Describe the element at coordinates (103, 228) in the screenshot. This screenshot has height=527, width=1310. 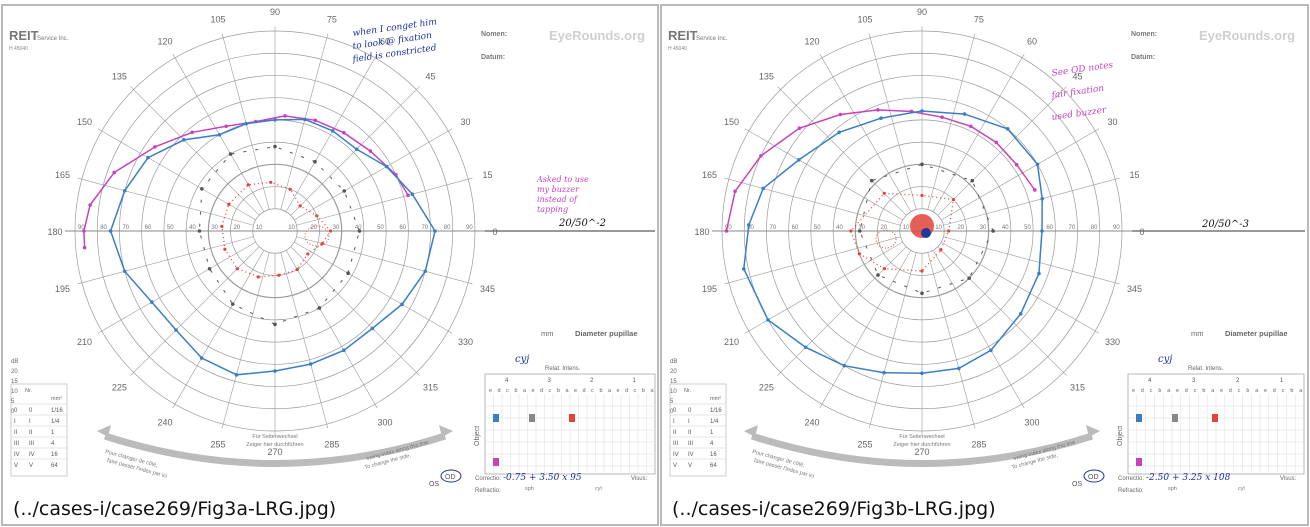
I see `radius-label-left-80: 80` at that location.